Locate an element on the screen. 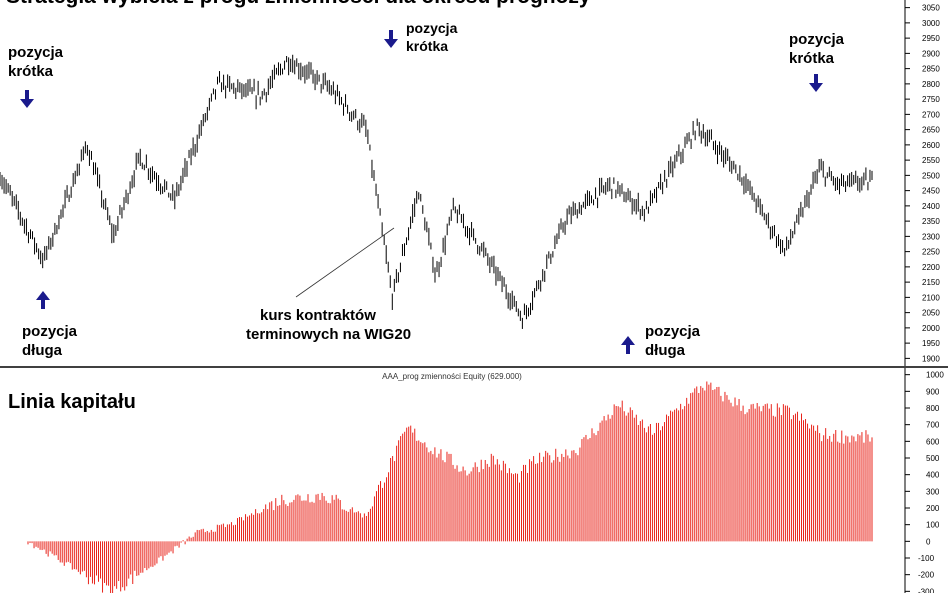 The width and height of the screenshot is (948, 593). annotation-pointer-line is located at coordinates (345, 262).